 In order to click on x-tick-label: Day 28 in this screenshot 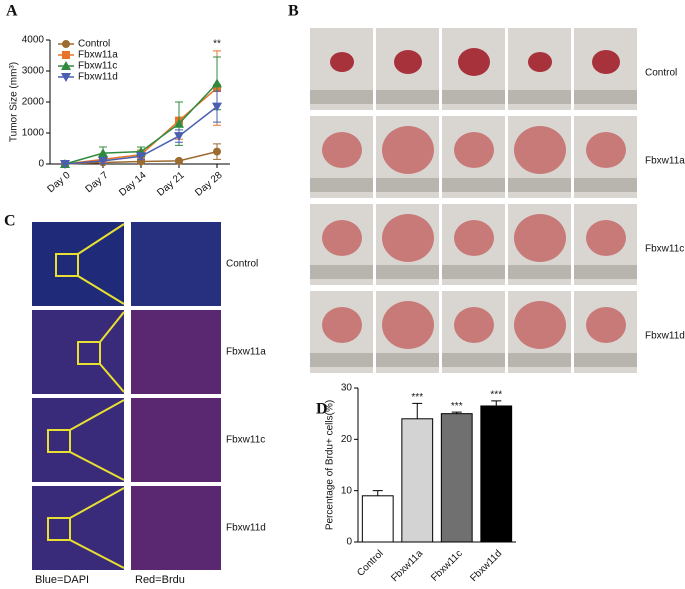, I will do `click(209, 184)`.